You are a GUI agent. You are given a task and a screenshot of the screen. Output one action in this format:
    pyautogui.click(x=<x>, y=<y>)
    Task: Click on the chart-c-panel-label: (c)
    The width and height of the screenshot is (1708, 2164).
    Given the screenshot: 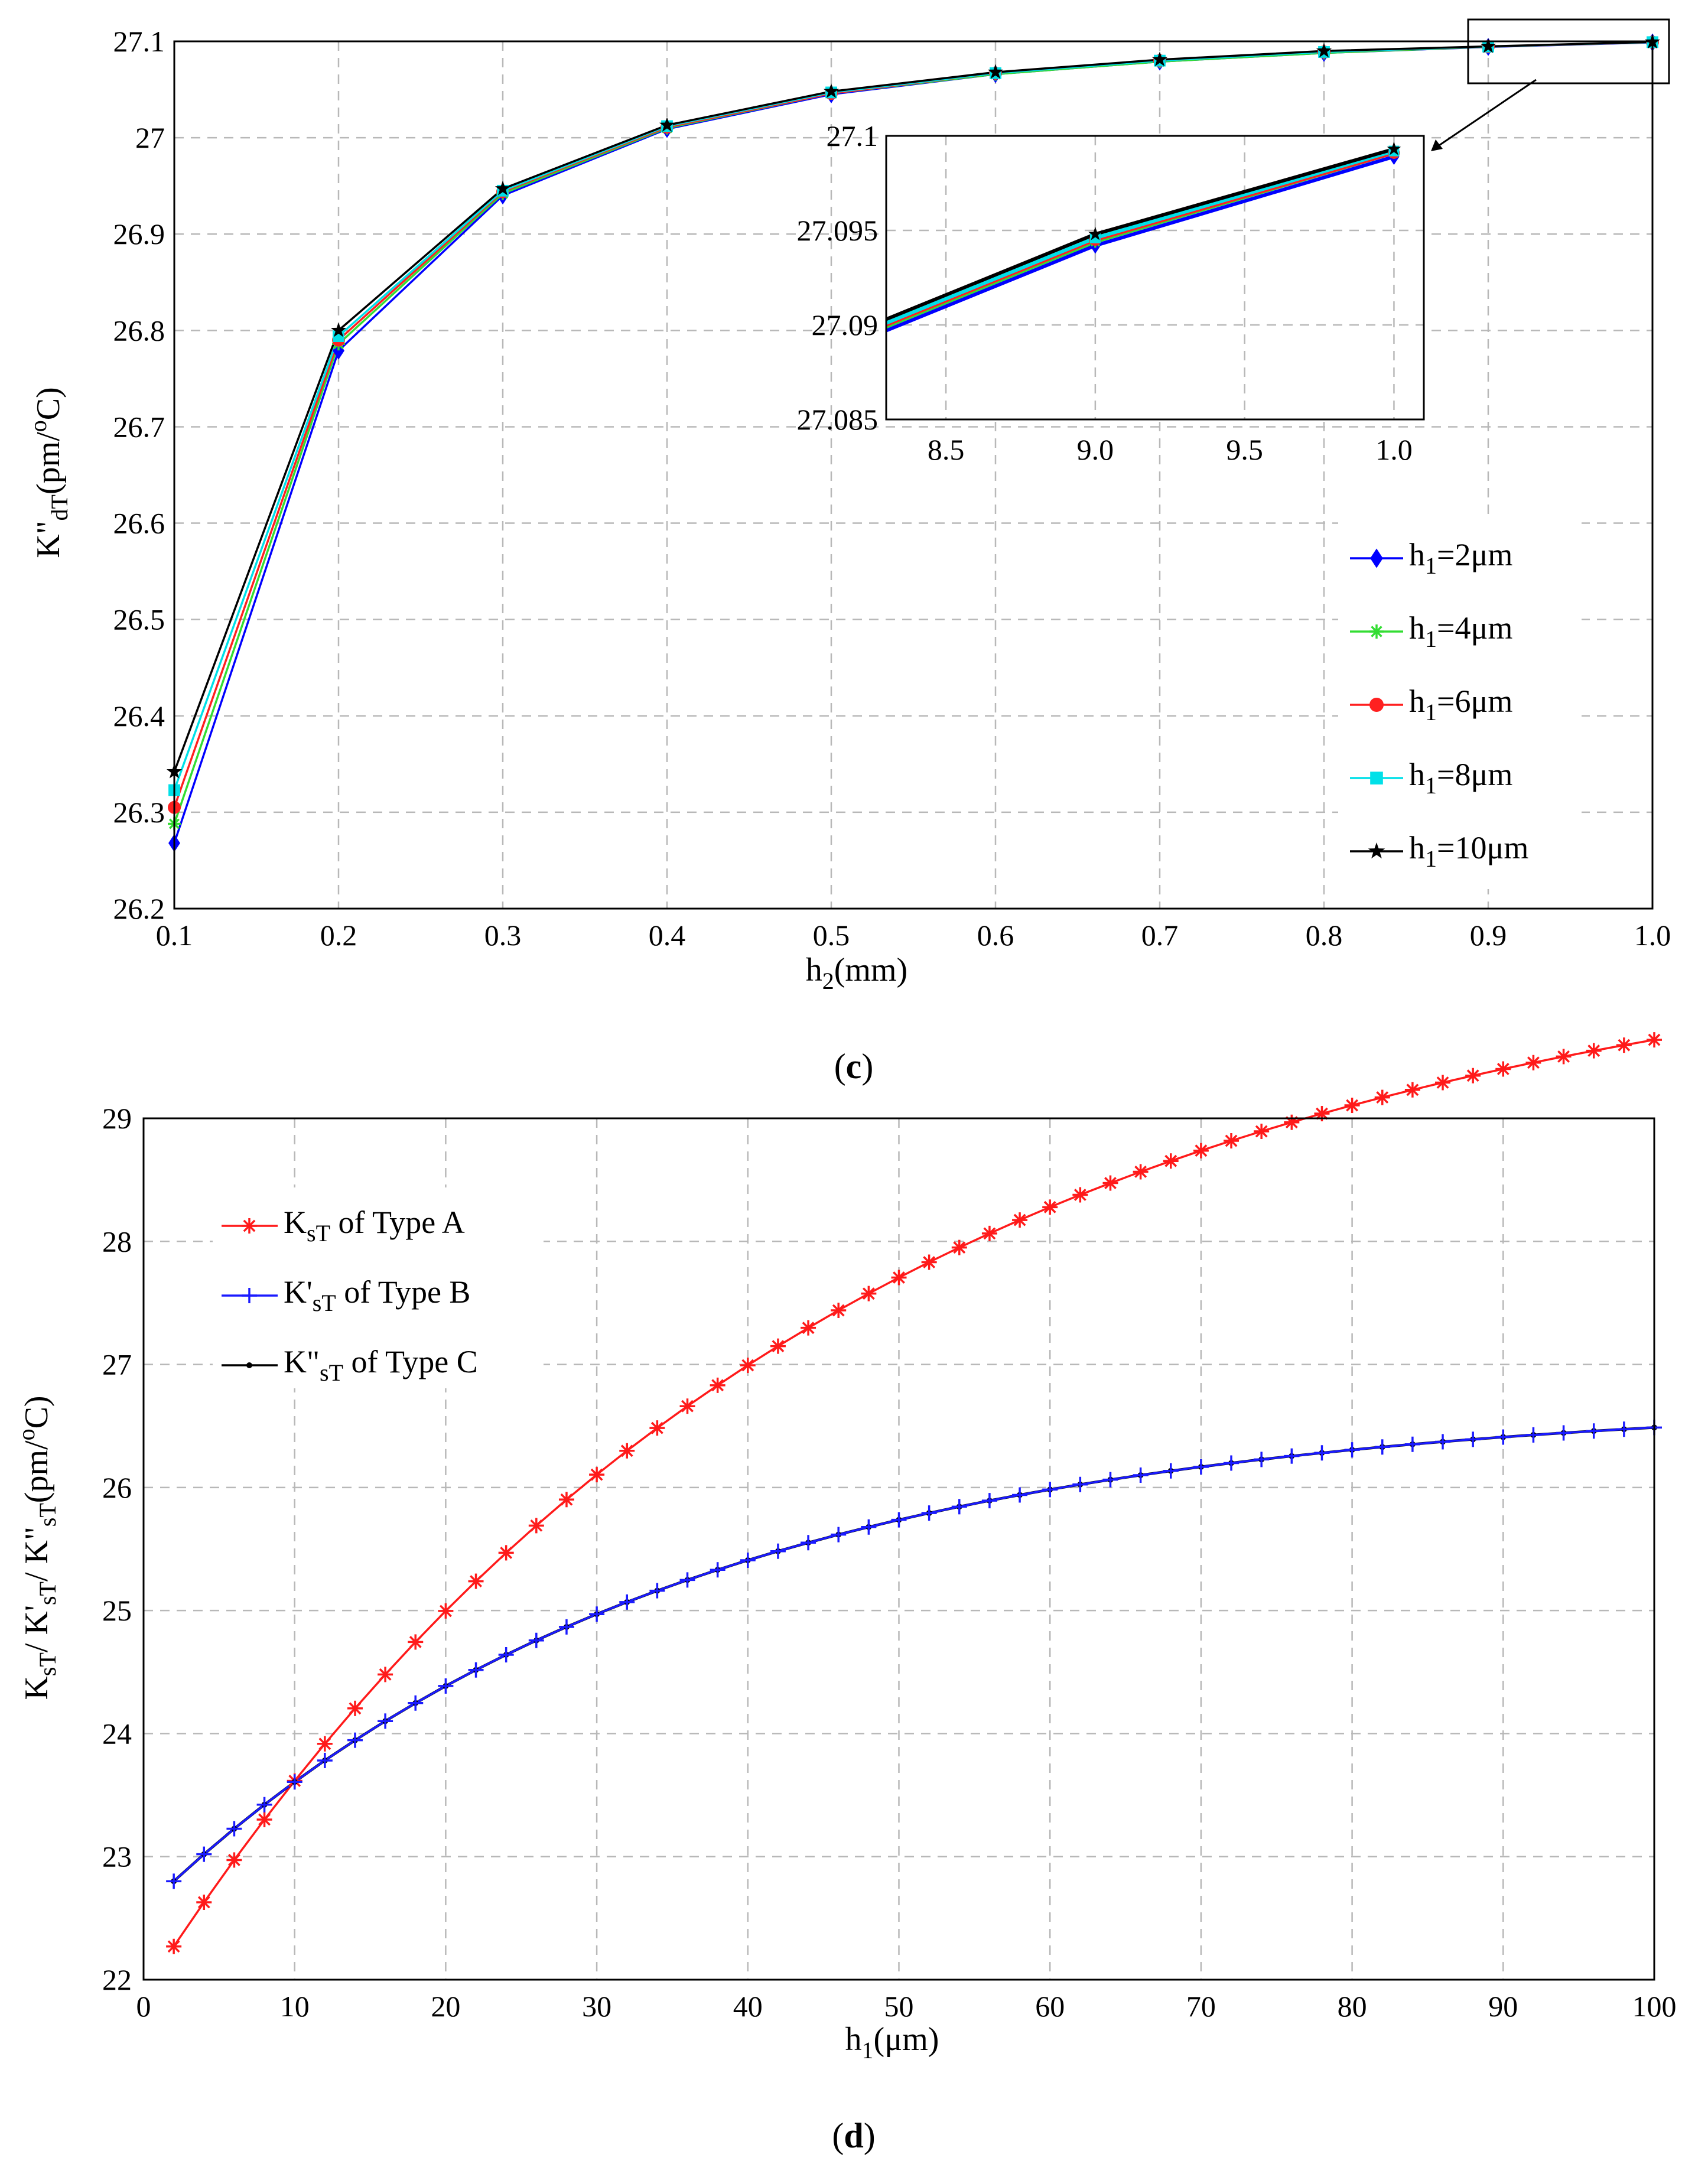 What is the action you would take?
    pyautogui.click(x=854, y=1066)
    